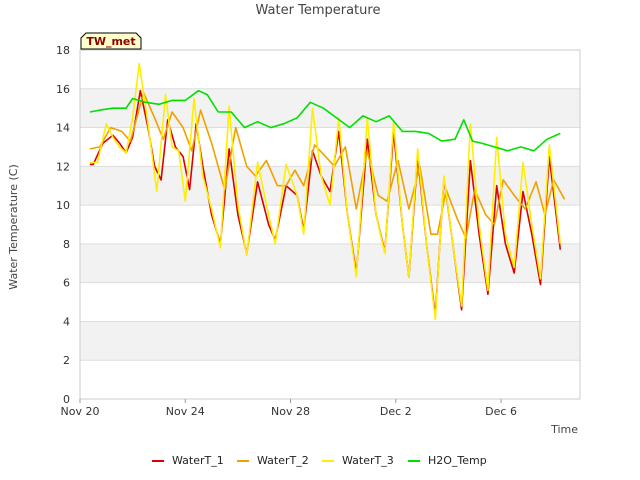 This screenshot has height=480, width=640. Describe the element at coordinates (564, 429) in the screenshot. I see `x-axis-label: Time` at that location.